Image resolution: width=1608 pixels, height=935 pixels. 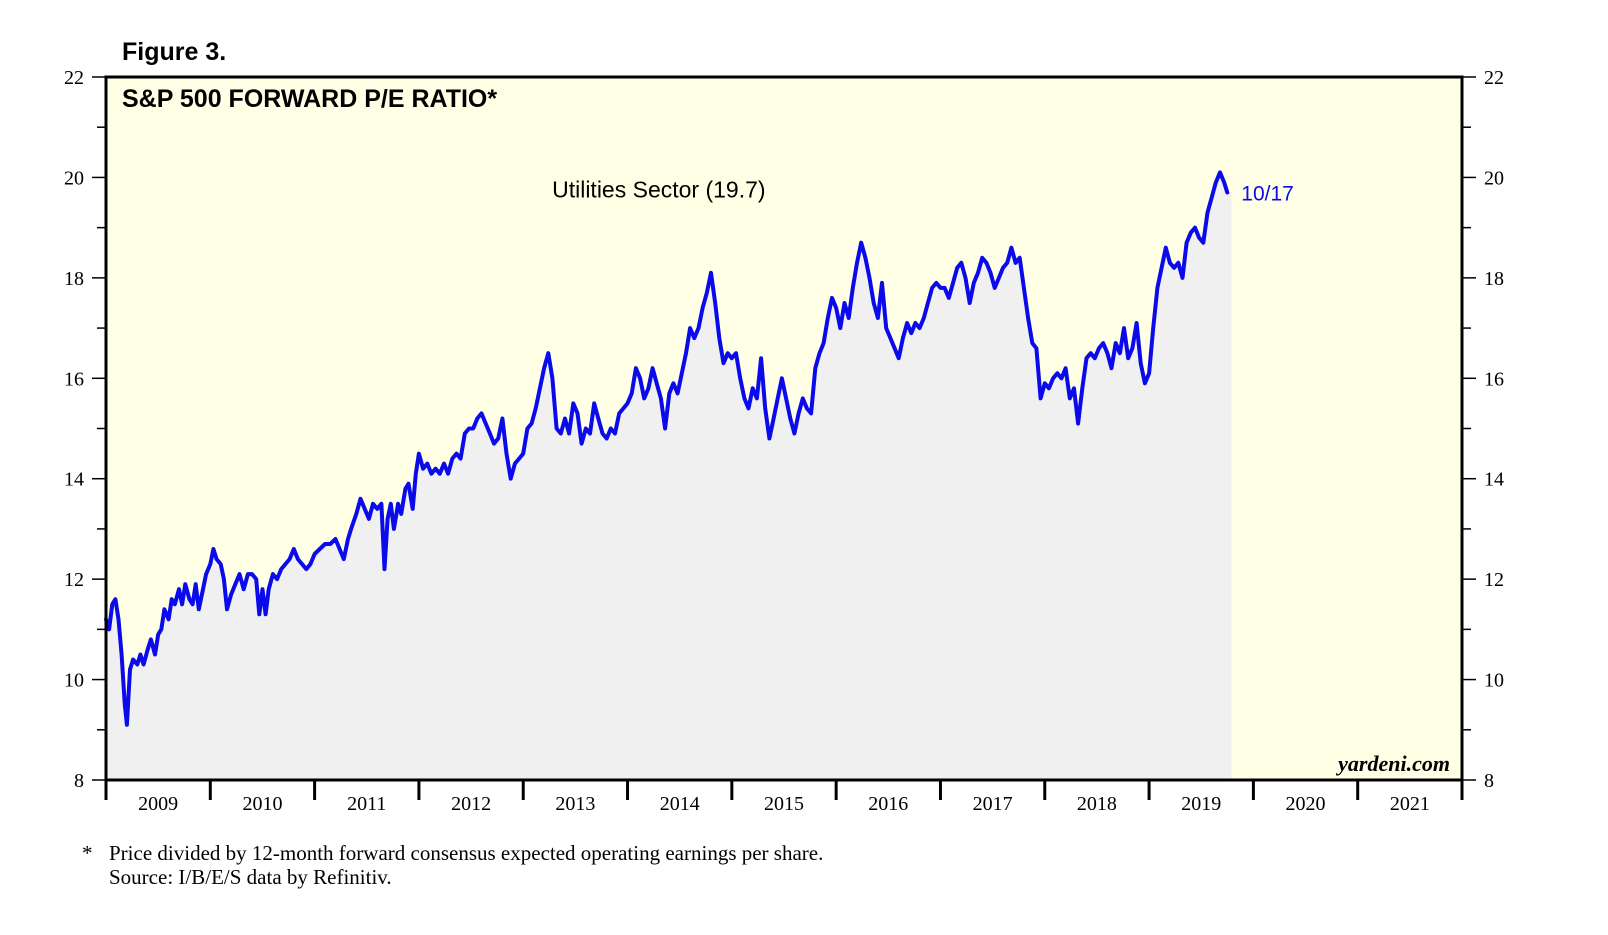 I want to click on x-tick-label: 2011, so click(x=366, y=804).